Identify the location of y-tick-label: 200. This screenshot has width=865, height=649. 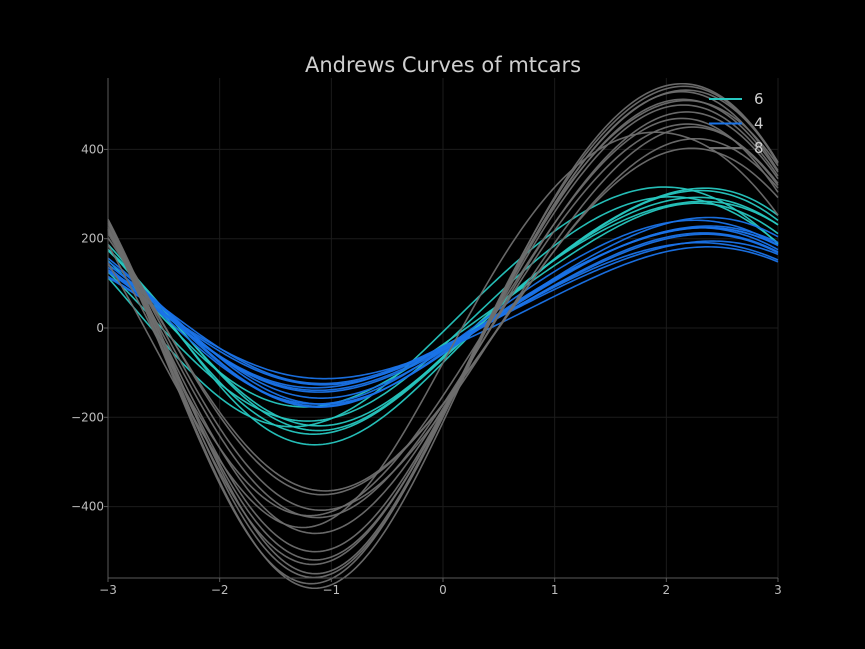
(92, 239).